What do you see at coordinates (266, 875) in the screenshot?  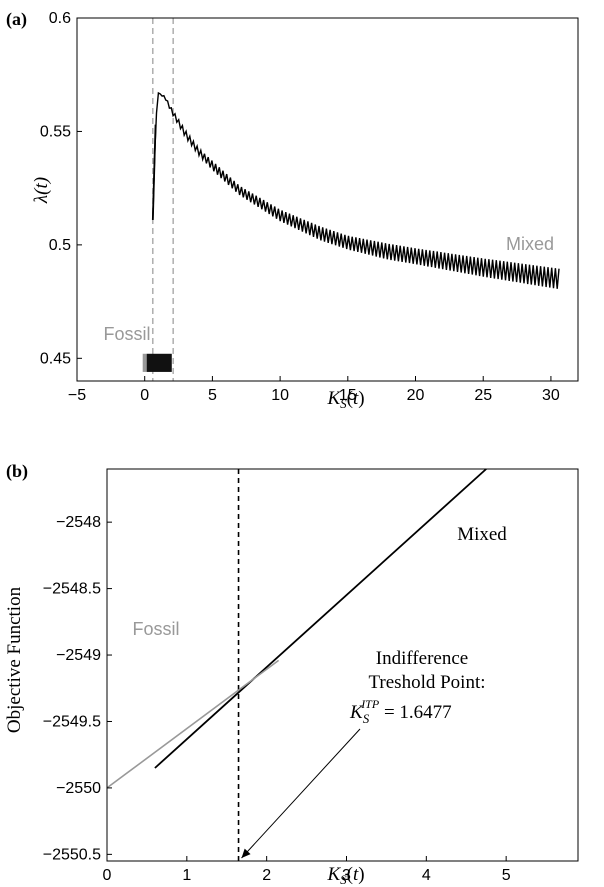 I see `x-tick-label: 2` at bounding box center [266, 875].